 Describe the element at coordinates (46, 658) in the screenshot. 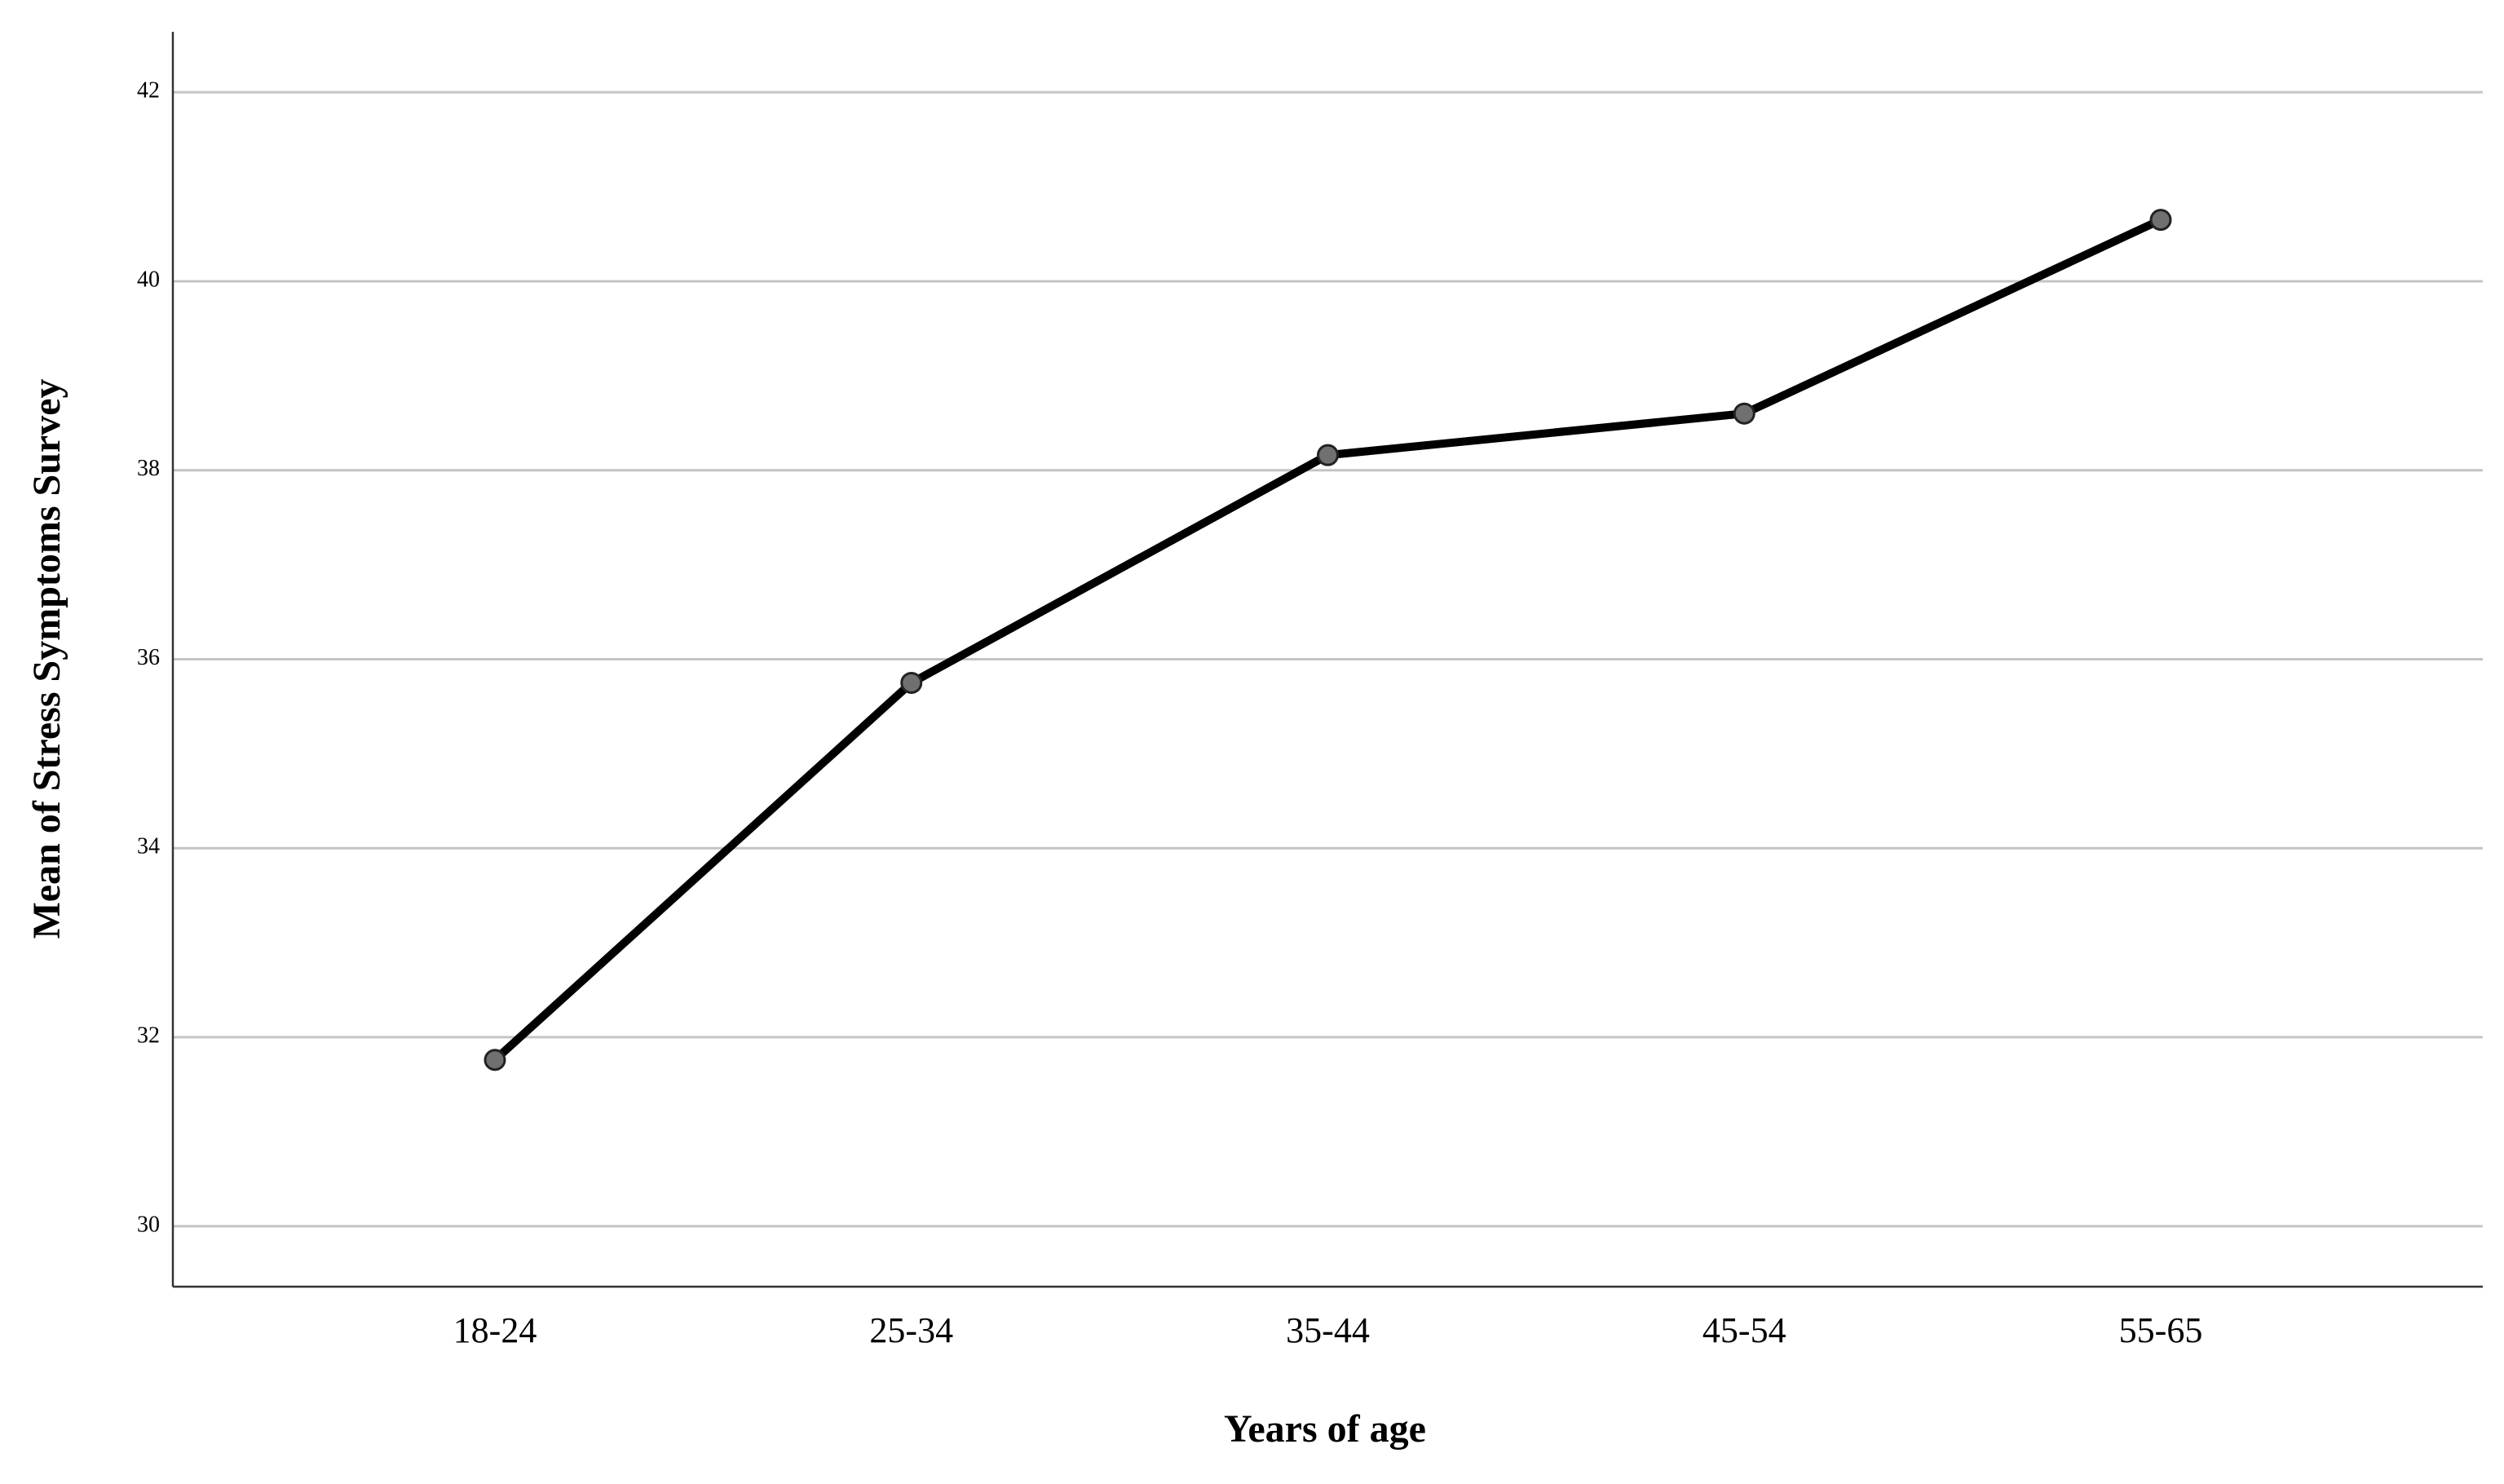

I see `y-axis-title: Mean of Stress Symptoms Survey` at that location.